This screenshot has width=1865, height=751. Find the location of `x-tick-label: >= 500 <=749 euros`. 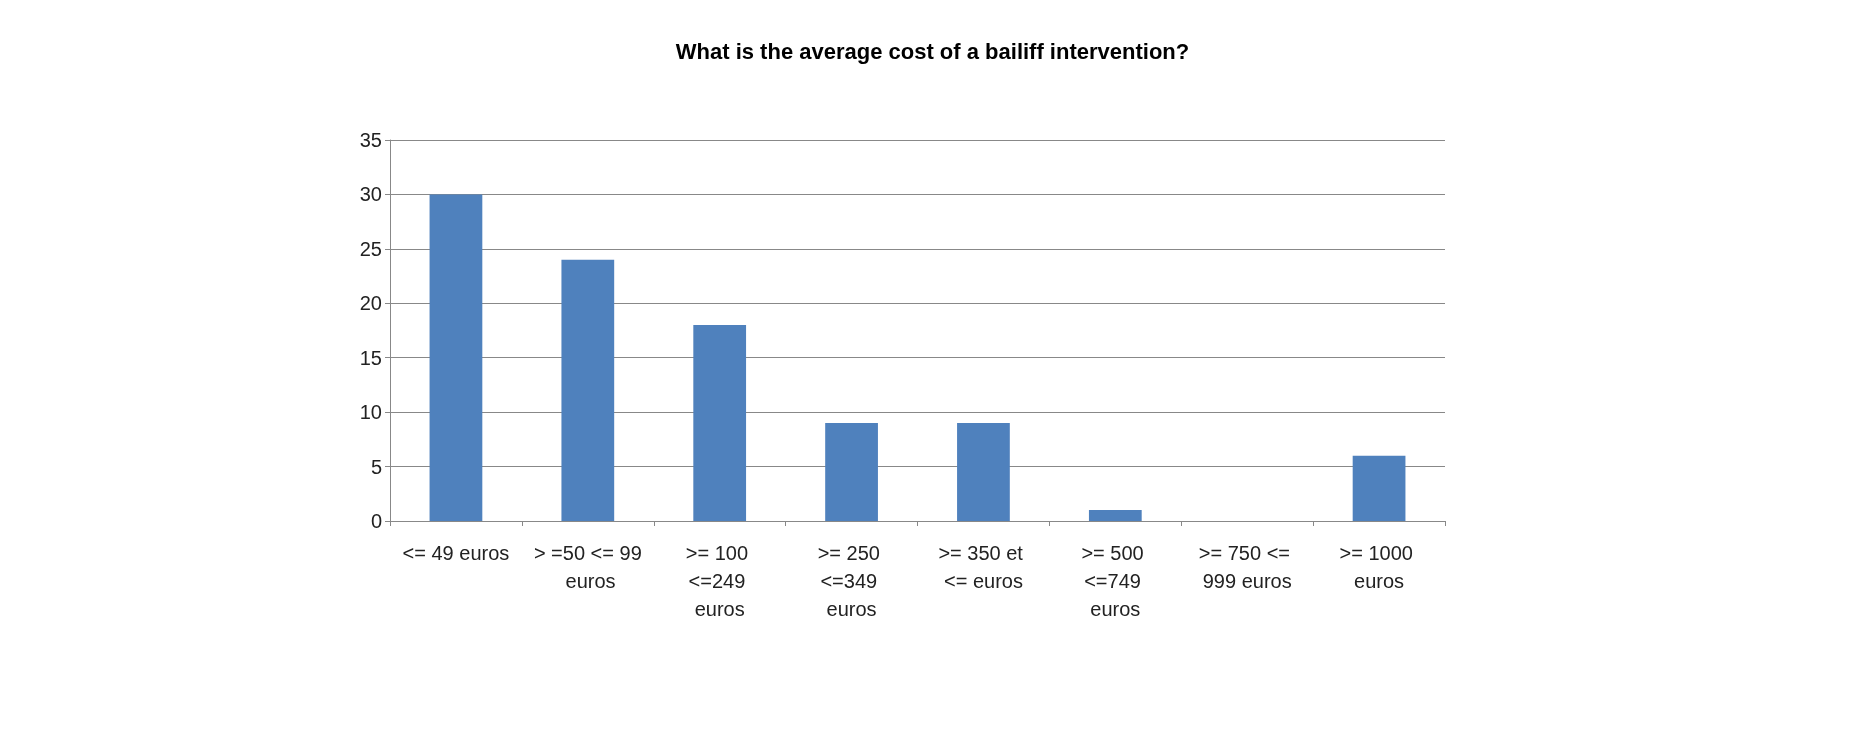

x-tick-label: >= 500 <=749 euros is located at coordinates (1115, 581).